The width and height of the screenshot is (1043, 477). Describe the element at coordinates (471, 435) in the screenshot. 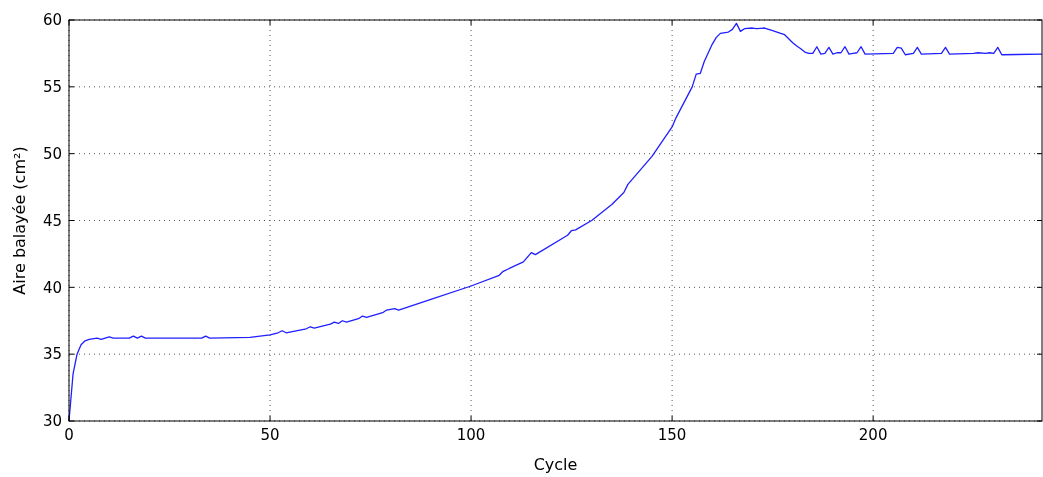

I see `x-tick-label: 100` at that location.